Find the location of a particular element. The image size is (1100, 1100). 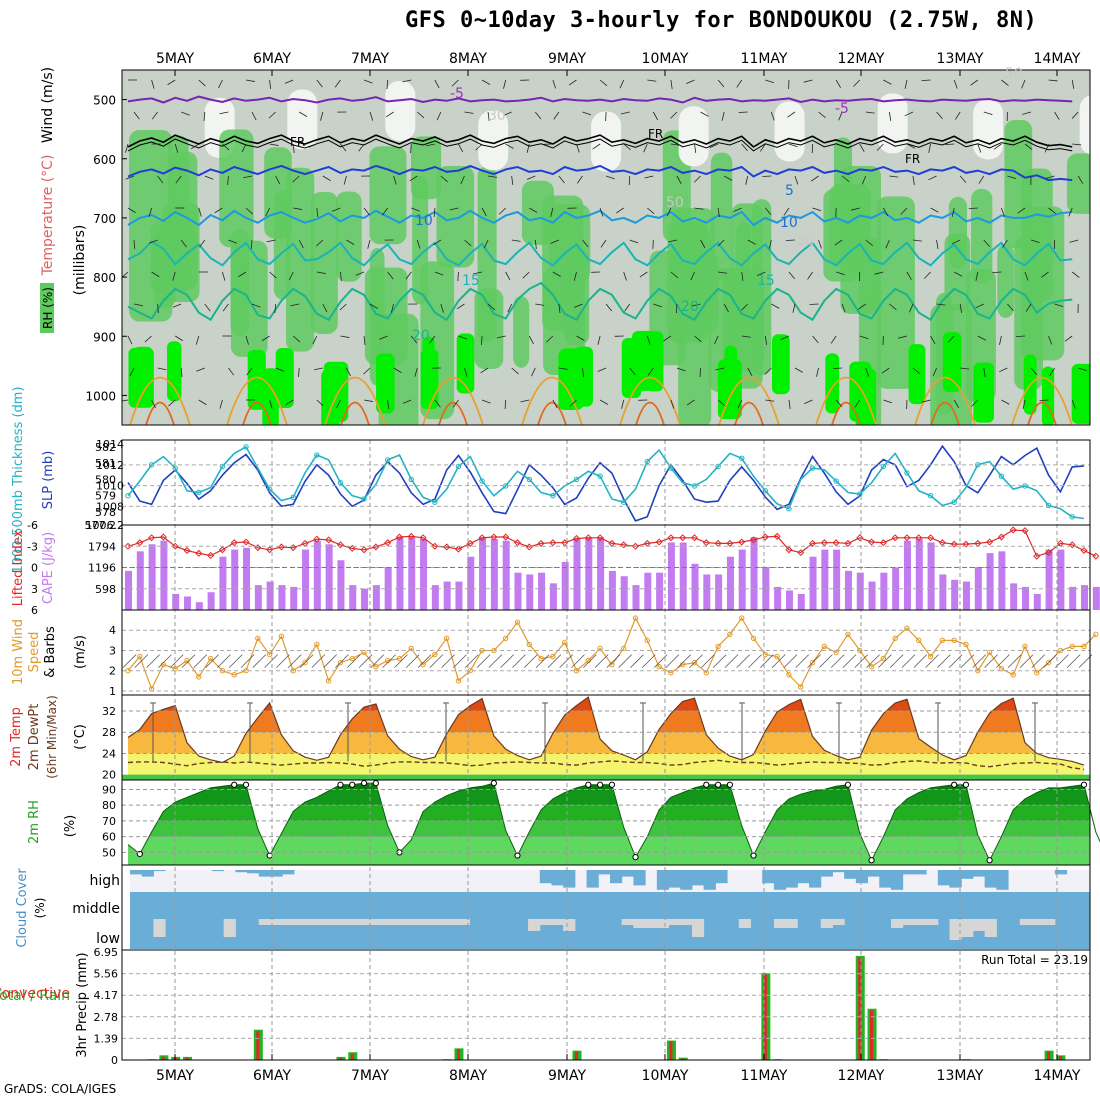

axis-label-lifted-index: Lifted Index is located at coordinates (18, 567).